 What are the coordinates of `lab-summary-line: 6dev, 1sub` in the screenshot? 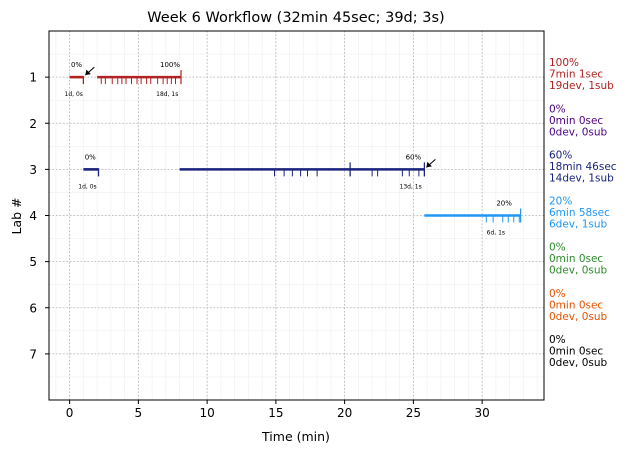 It's located at (578, 225).